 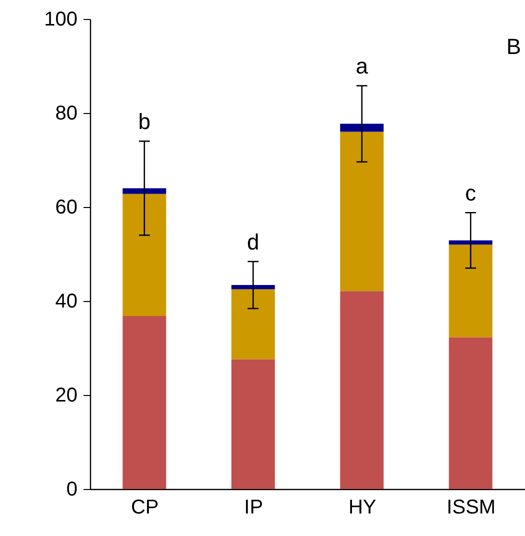 What do you see at coordinates (362, 507) in the screenshot?
I see `x-tick-label: HY` at bounding box center [362, 507].